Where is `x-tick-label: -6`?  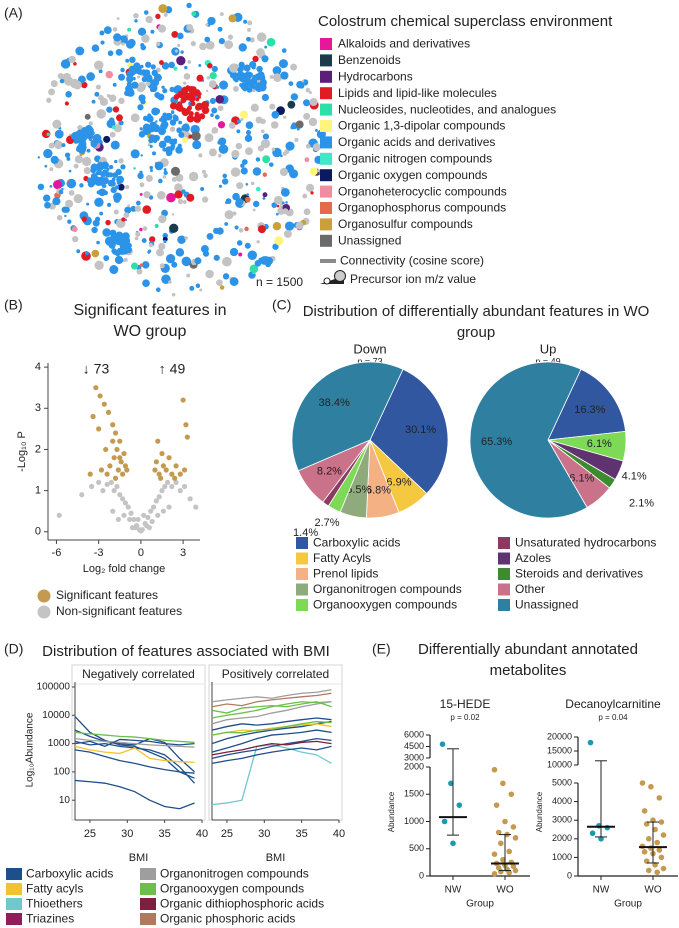 x-tick-label: -6 is located at coordinates (57, 553).